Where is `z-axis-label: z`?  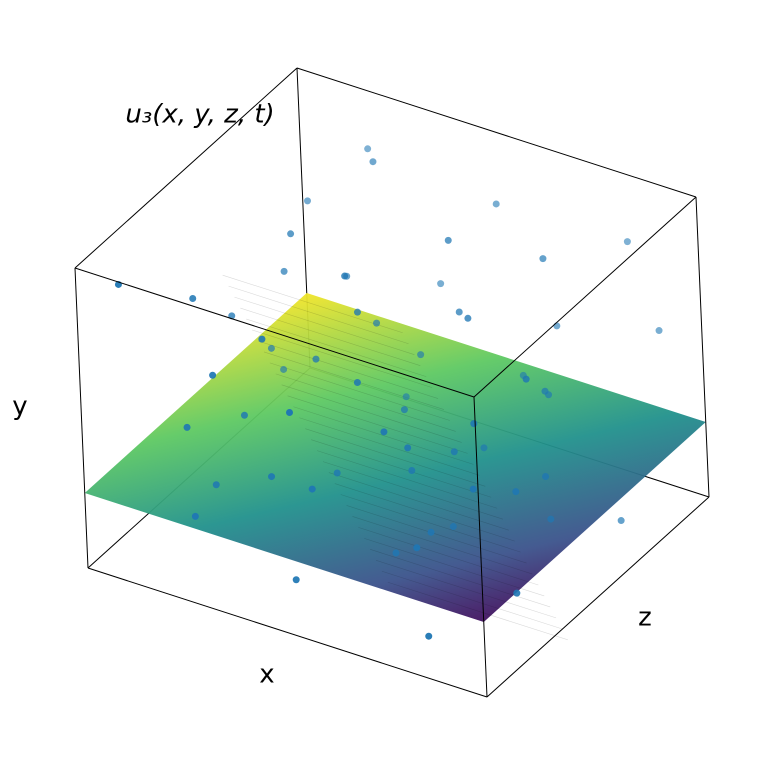
z-axis-label: z is located at coordinates (645, 618).